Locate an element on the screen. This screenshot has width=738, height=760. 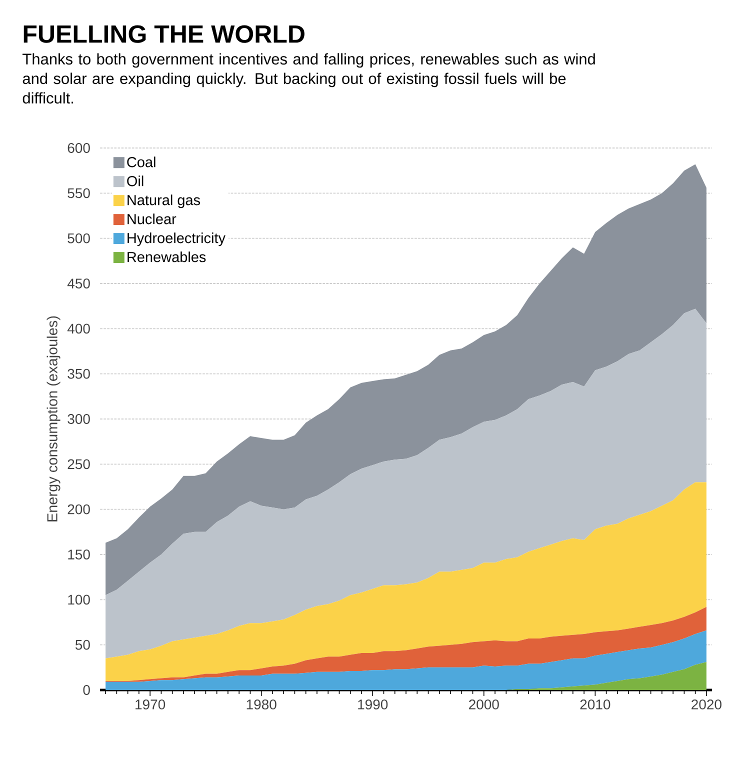
chart-title: FUELLING THE WORLD is located at coordinates (164, 34).